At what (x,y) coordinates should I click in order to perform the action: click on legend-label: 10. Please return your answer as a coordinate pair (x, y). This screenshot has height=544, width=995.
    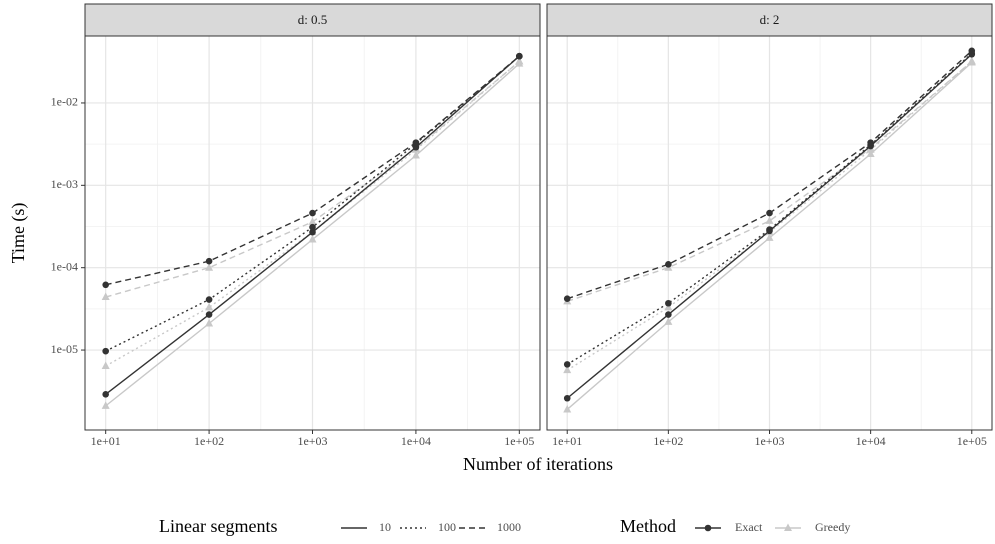
    Looking at the image, I should click on (385, 527).